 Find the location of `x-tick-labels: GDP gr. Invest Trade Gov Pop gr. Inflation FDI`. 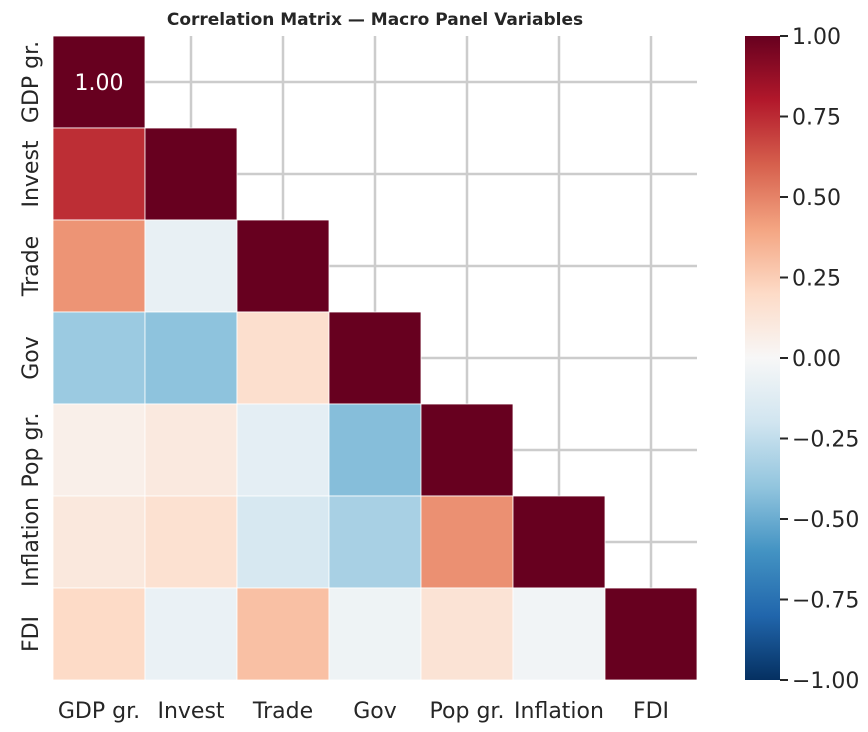

x-tick-labels: GDP gr. Invest Trade Gov Pop gr. Inflation FDI is located at coordinates (363, 711).